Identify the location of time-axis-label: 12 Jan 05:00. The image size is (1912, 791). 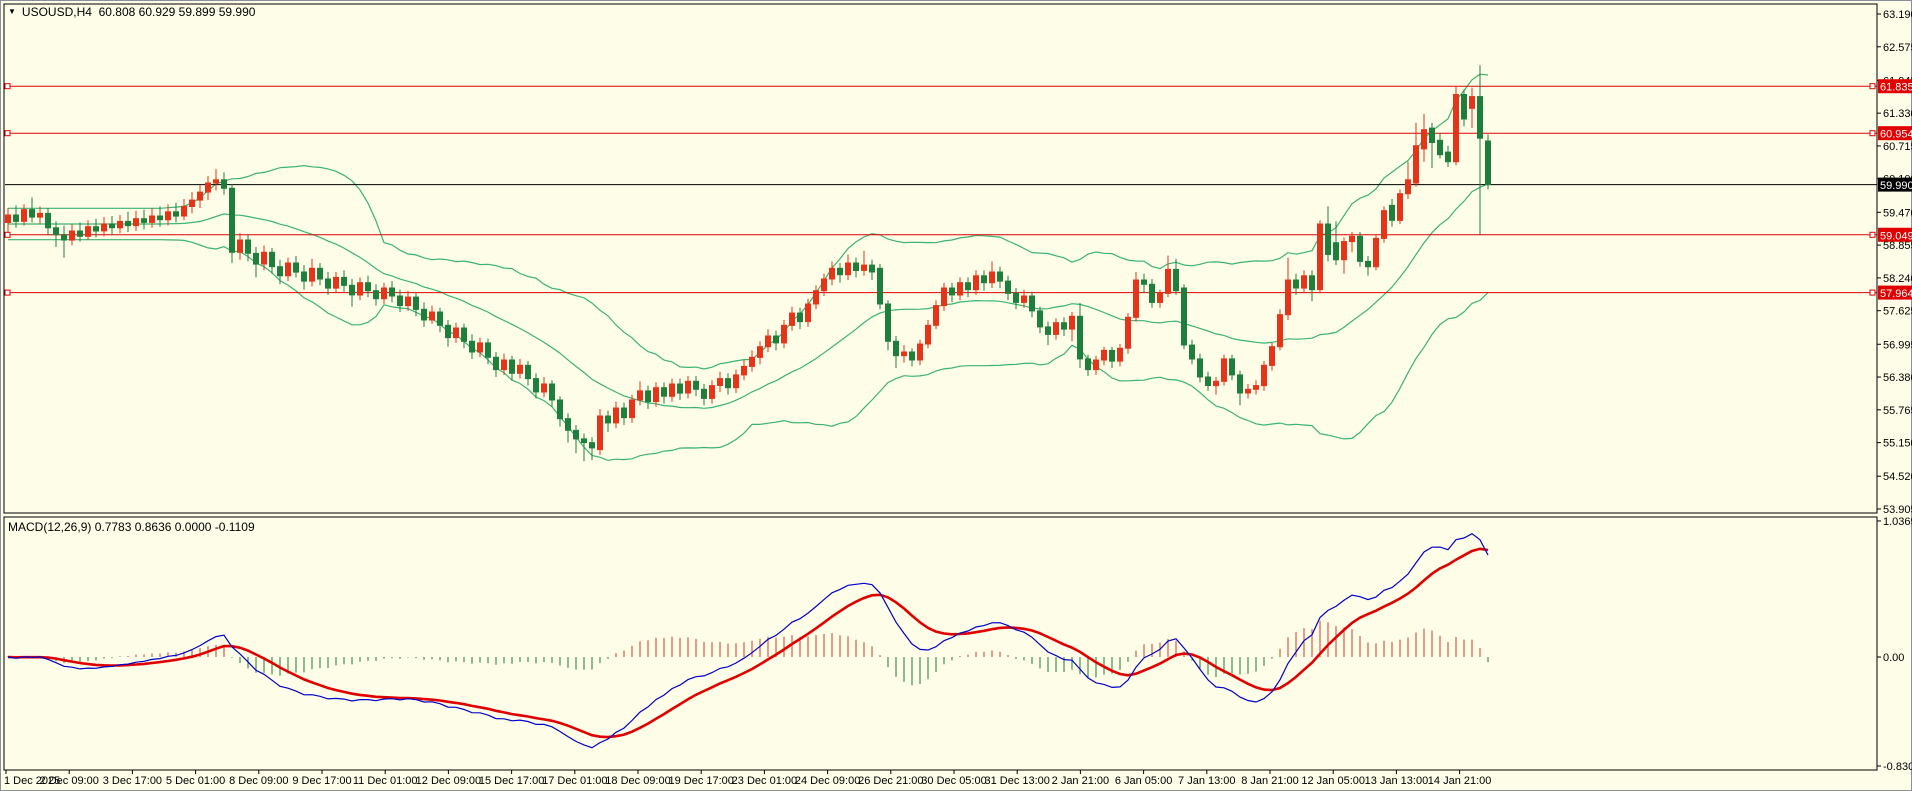
(1333, 781).